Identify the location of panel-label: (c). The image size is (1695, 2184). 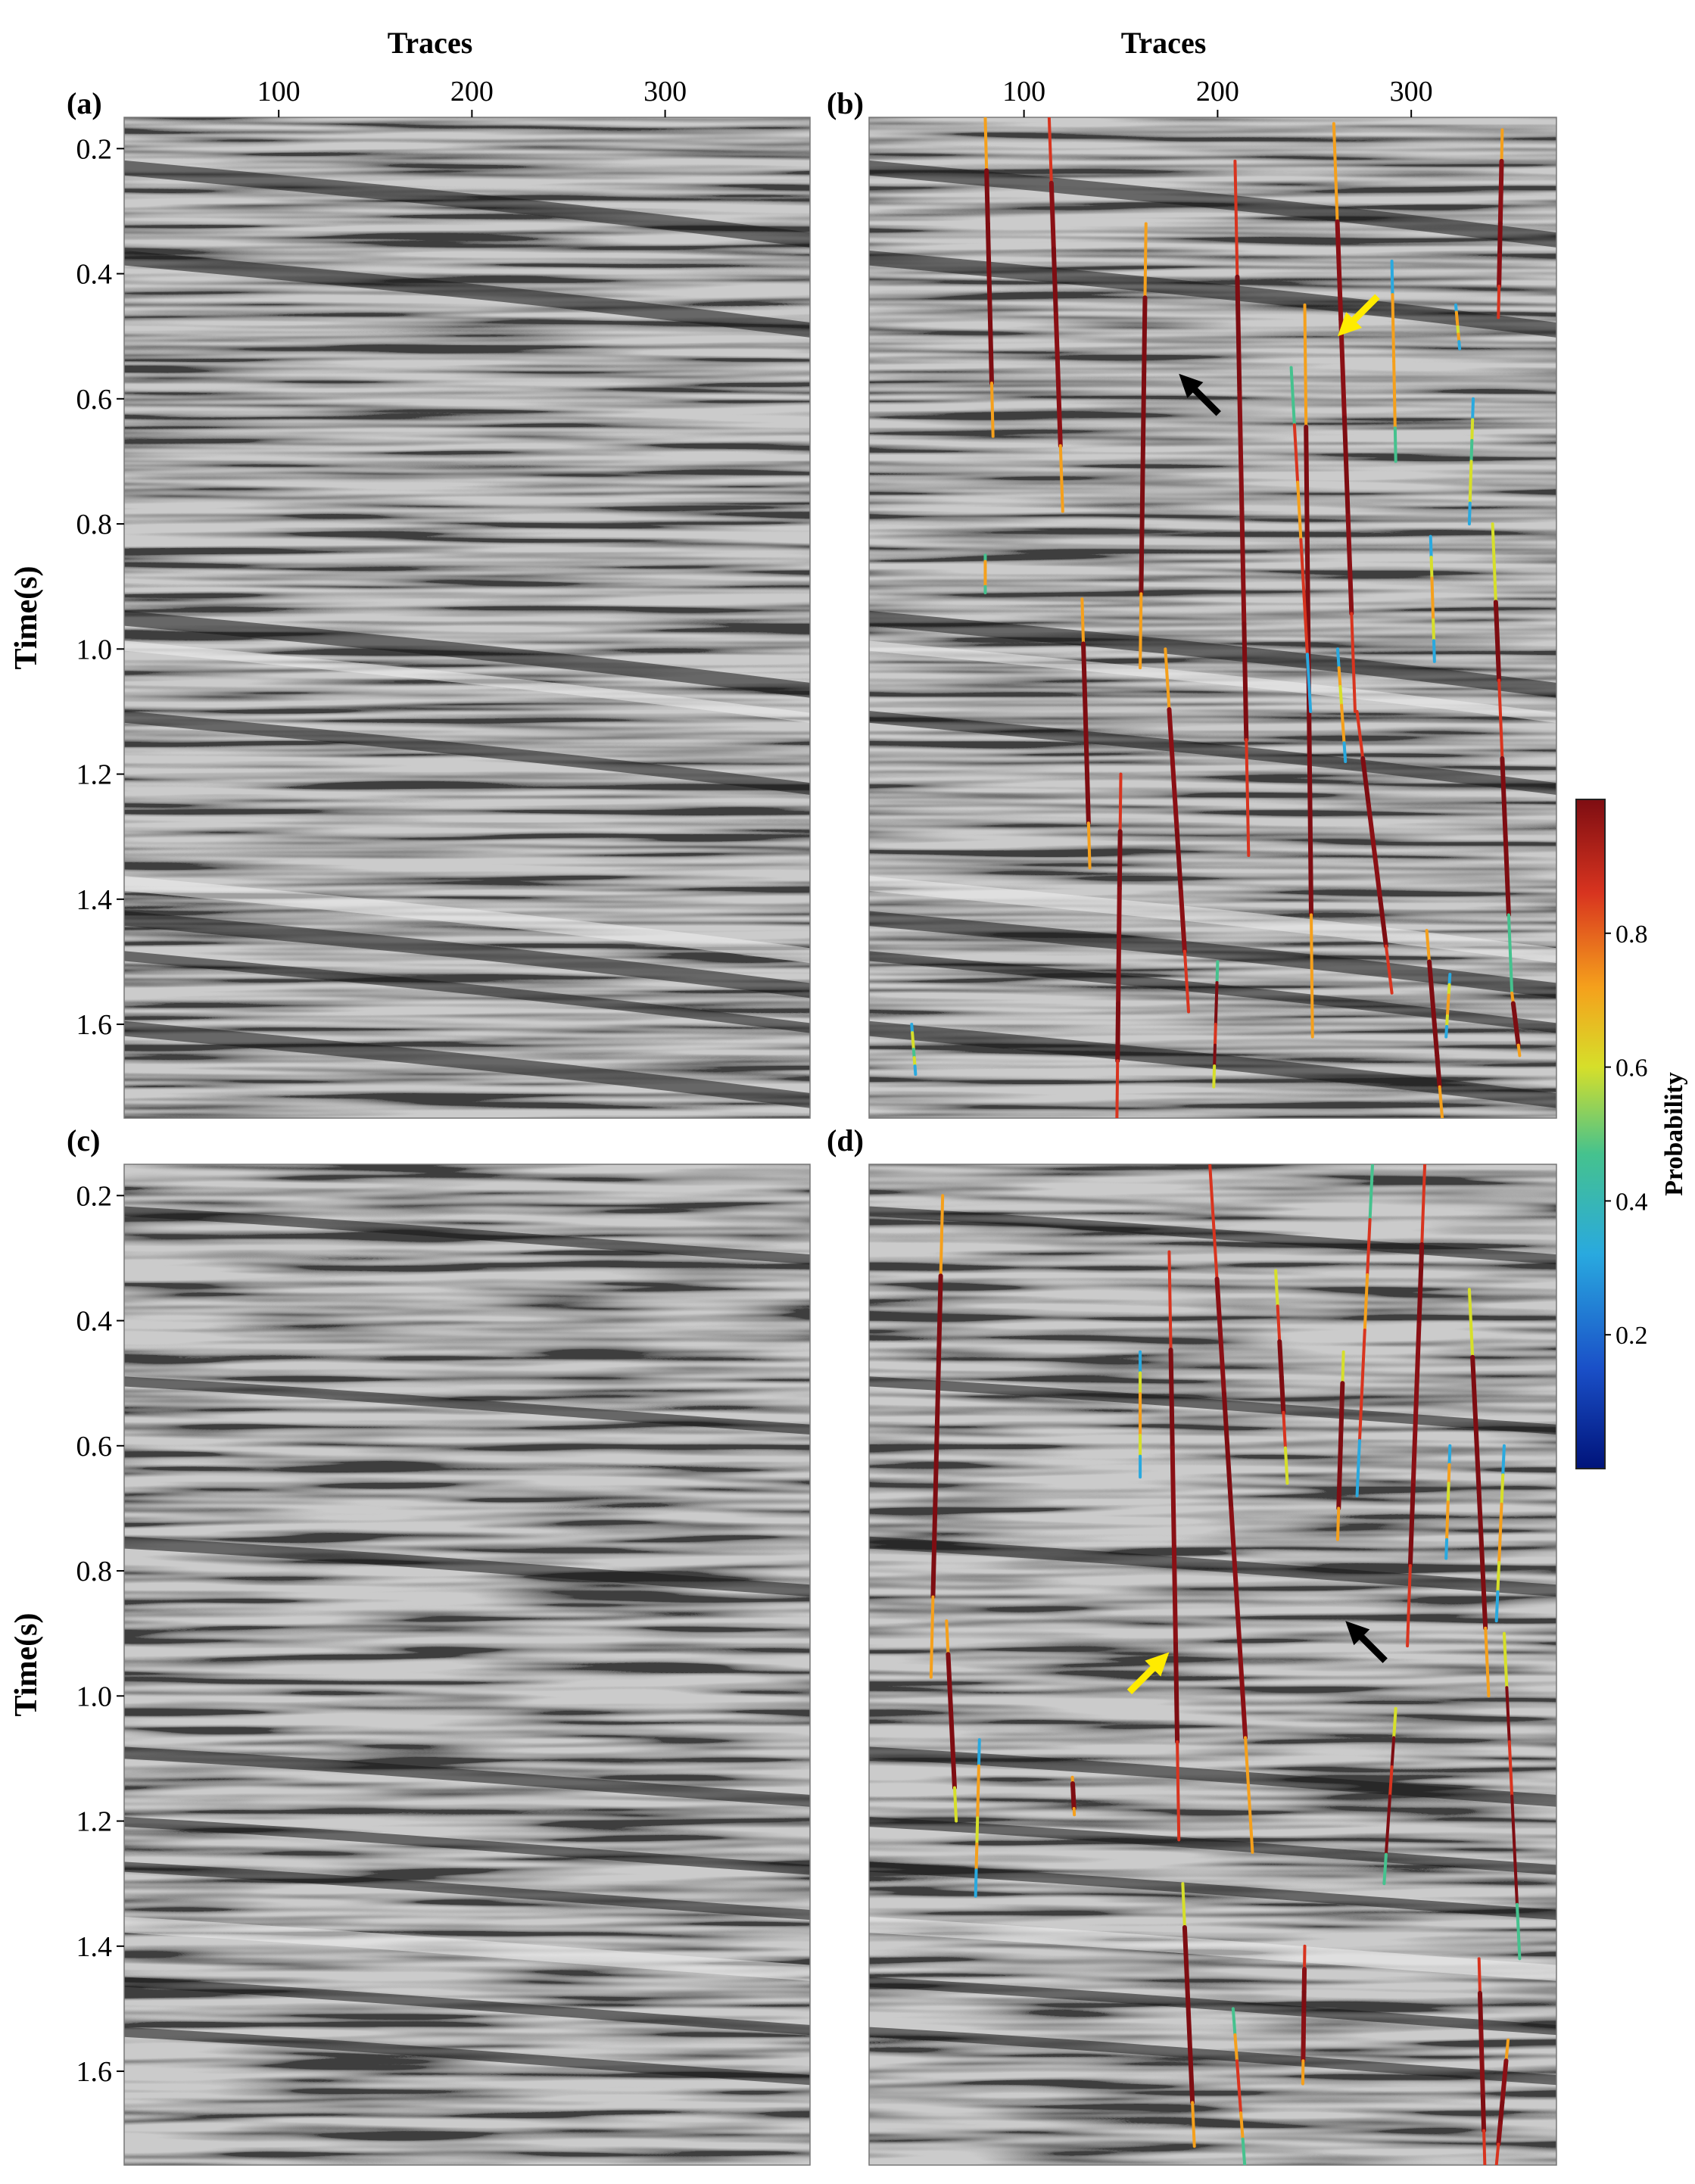
(83, 1140).